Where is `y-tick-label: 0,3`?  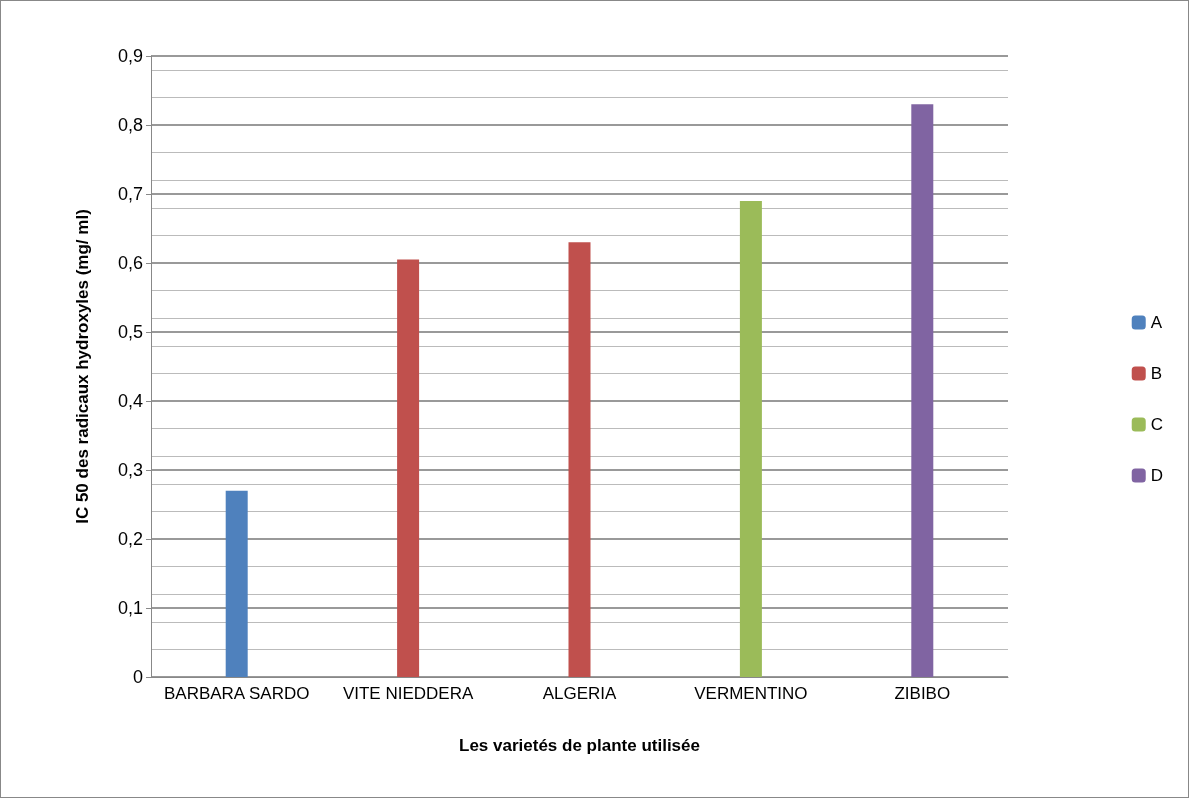 y-tick-label: 0,3 is located at coordinates (130, 470).